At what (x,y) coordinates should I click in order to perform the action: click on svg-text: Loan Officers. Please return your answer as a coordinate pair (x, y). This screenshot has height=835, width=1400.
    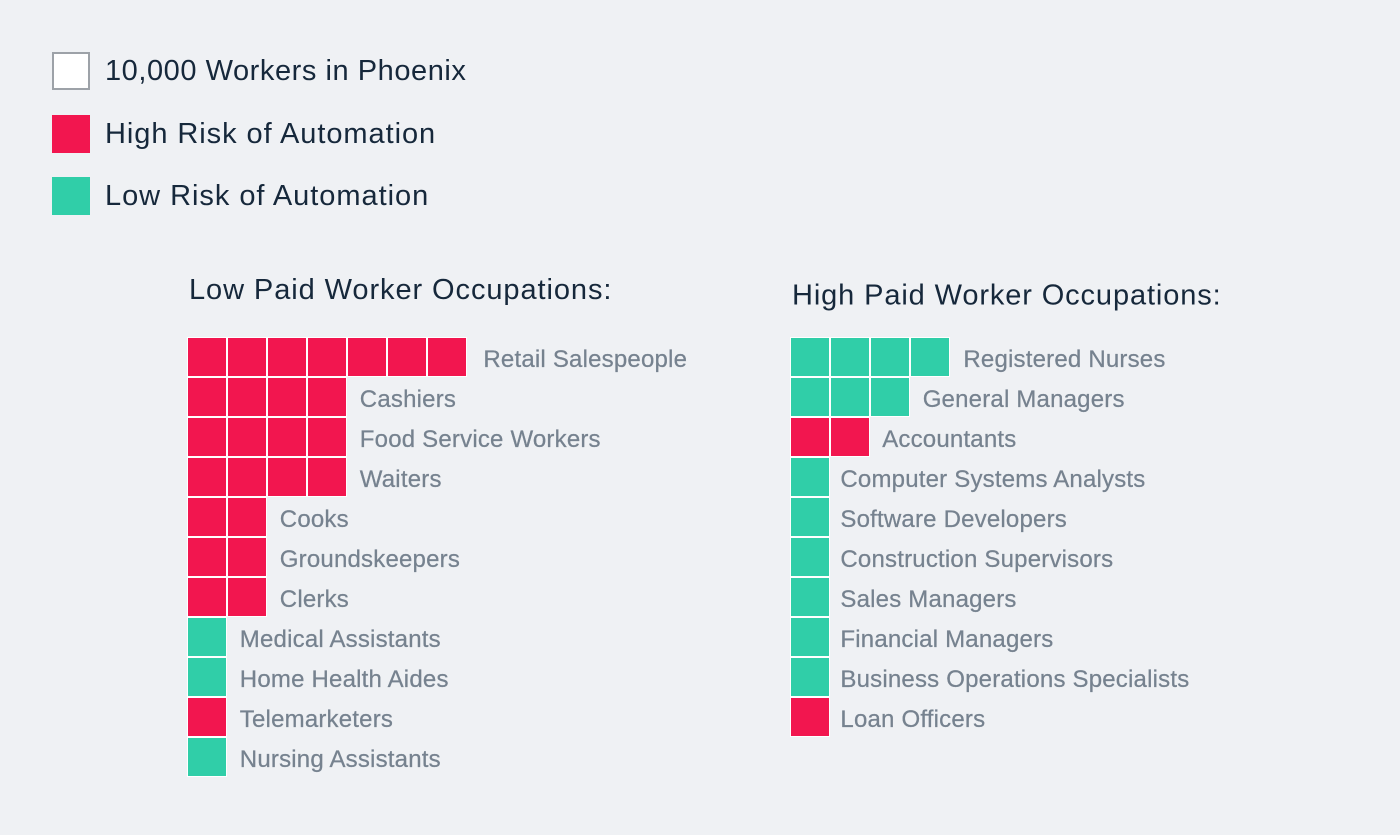
    Looking at the image, I should click on (912, 719).